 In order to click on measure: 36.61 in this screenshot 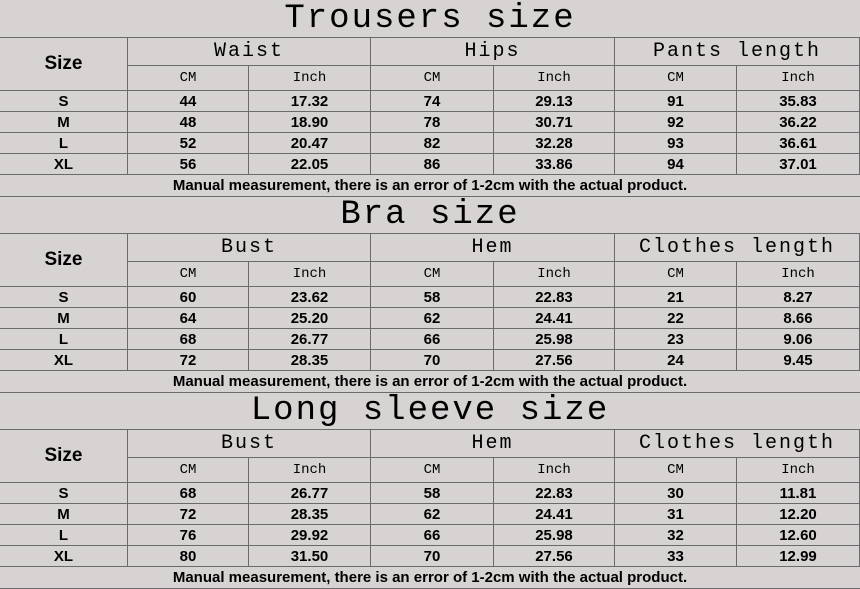, I will do `click(798, 143)`.